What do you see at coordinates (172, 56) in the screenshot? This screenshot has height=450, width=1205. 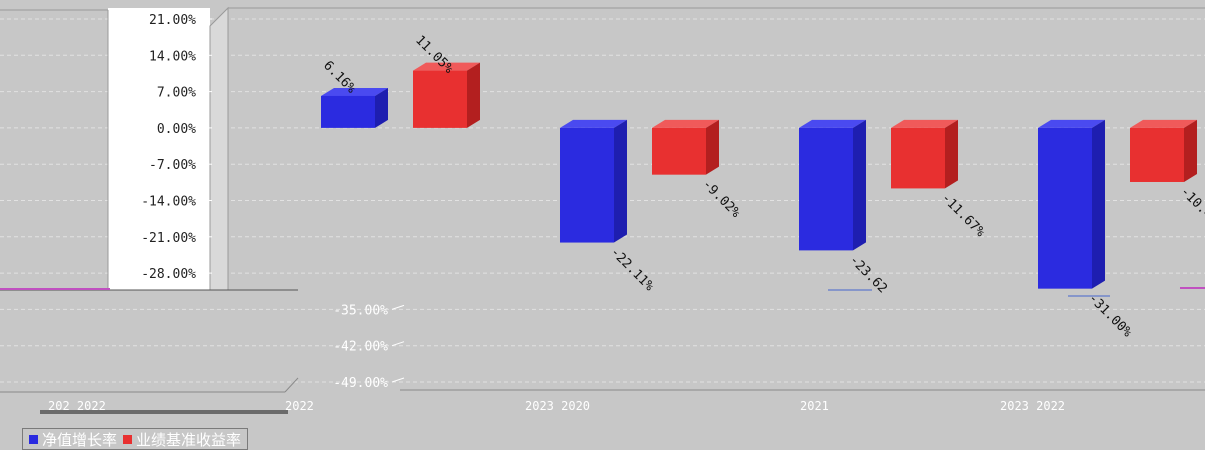 I see `y-tick-label: 14.00%` at bounding box center [172, 56].